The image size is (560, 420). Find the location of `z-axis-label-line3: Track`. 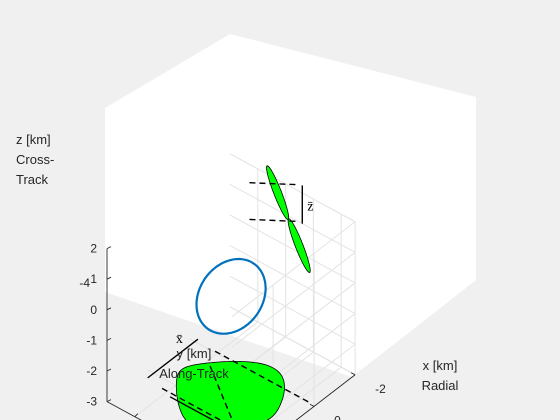

z-axis-label-line3: Track is located at coordinates (32, 179).